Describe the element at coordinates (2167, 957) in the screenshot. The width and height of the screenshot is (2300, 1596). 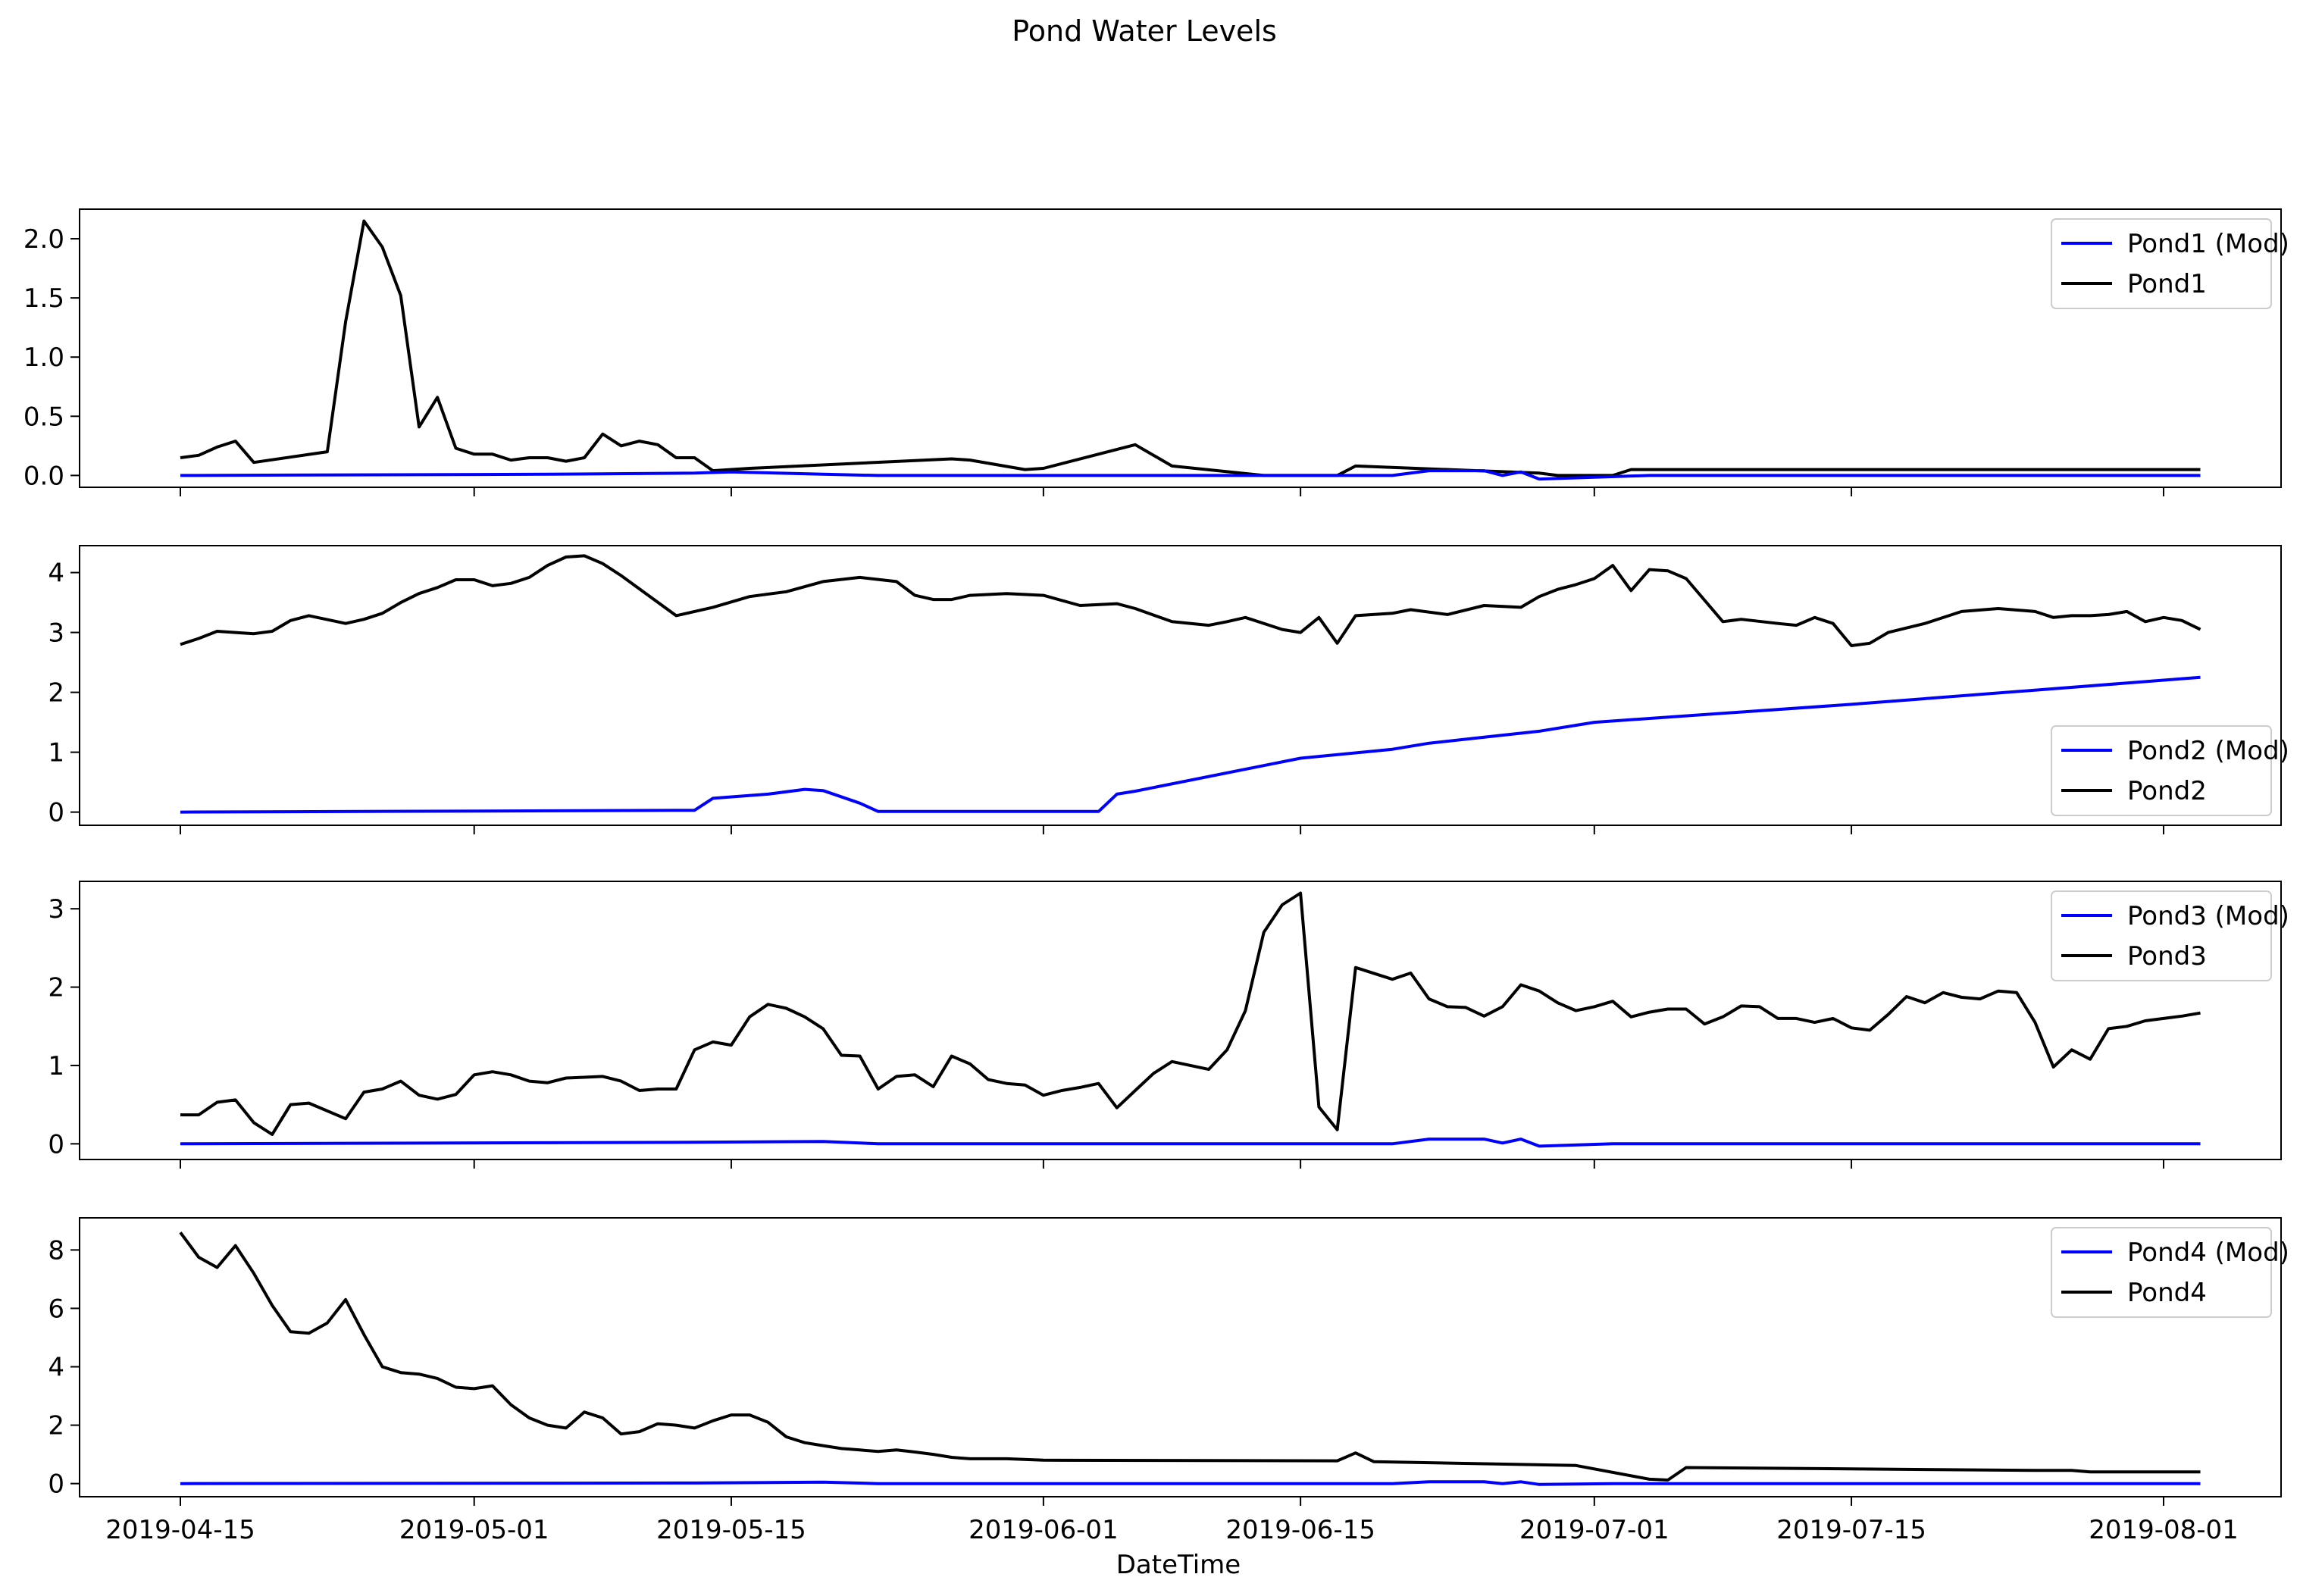
I see `legend-label: Pond3` at that location.